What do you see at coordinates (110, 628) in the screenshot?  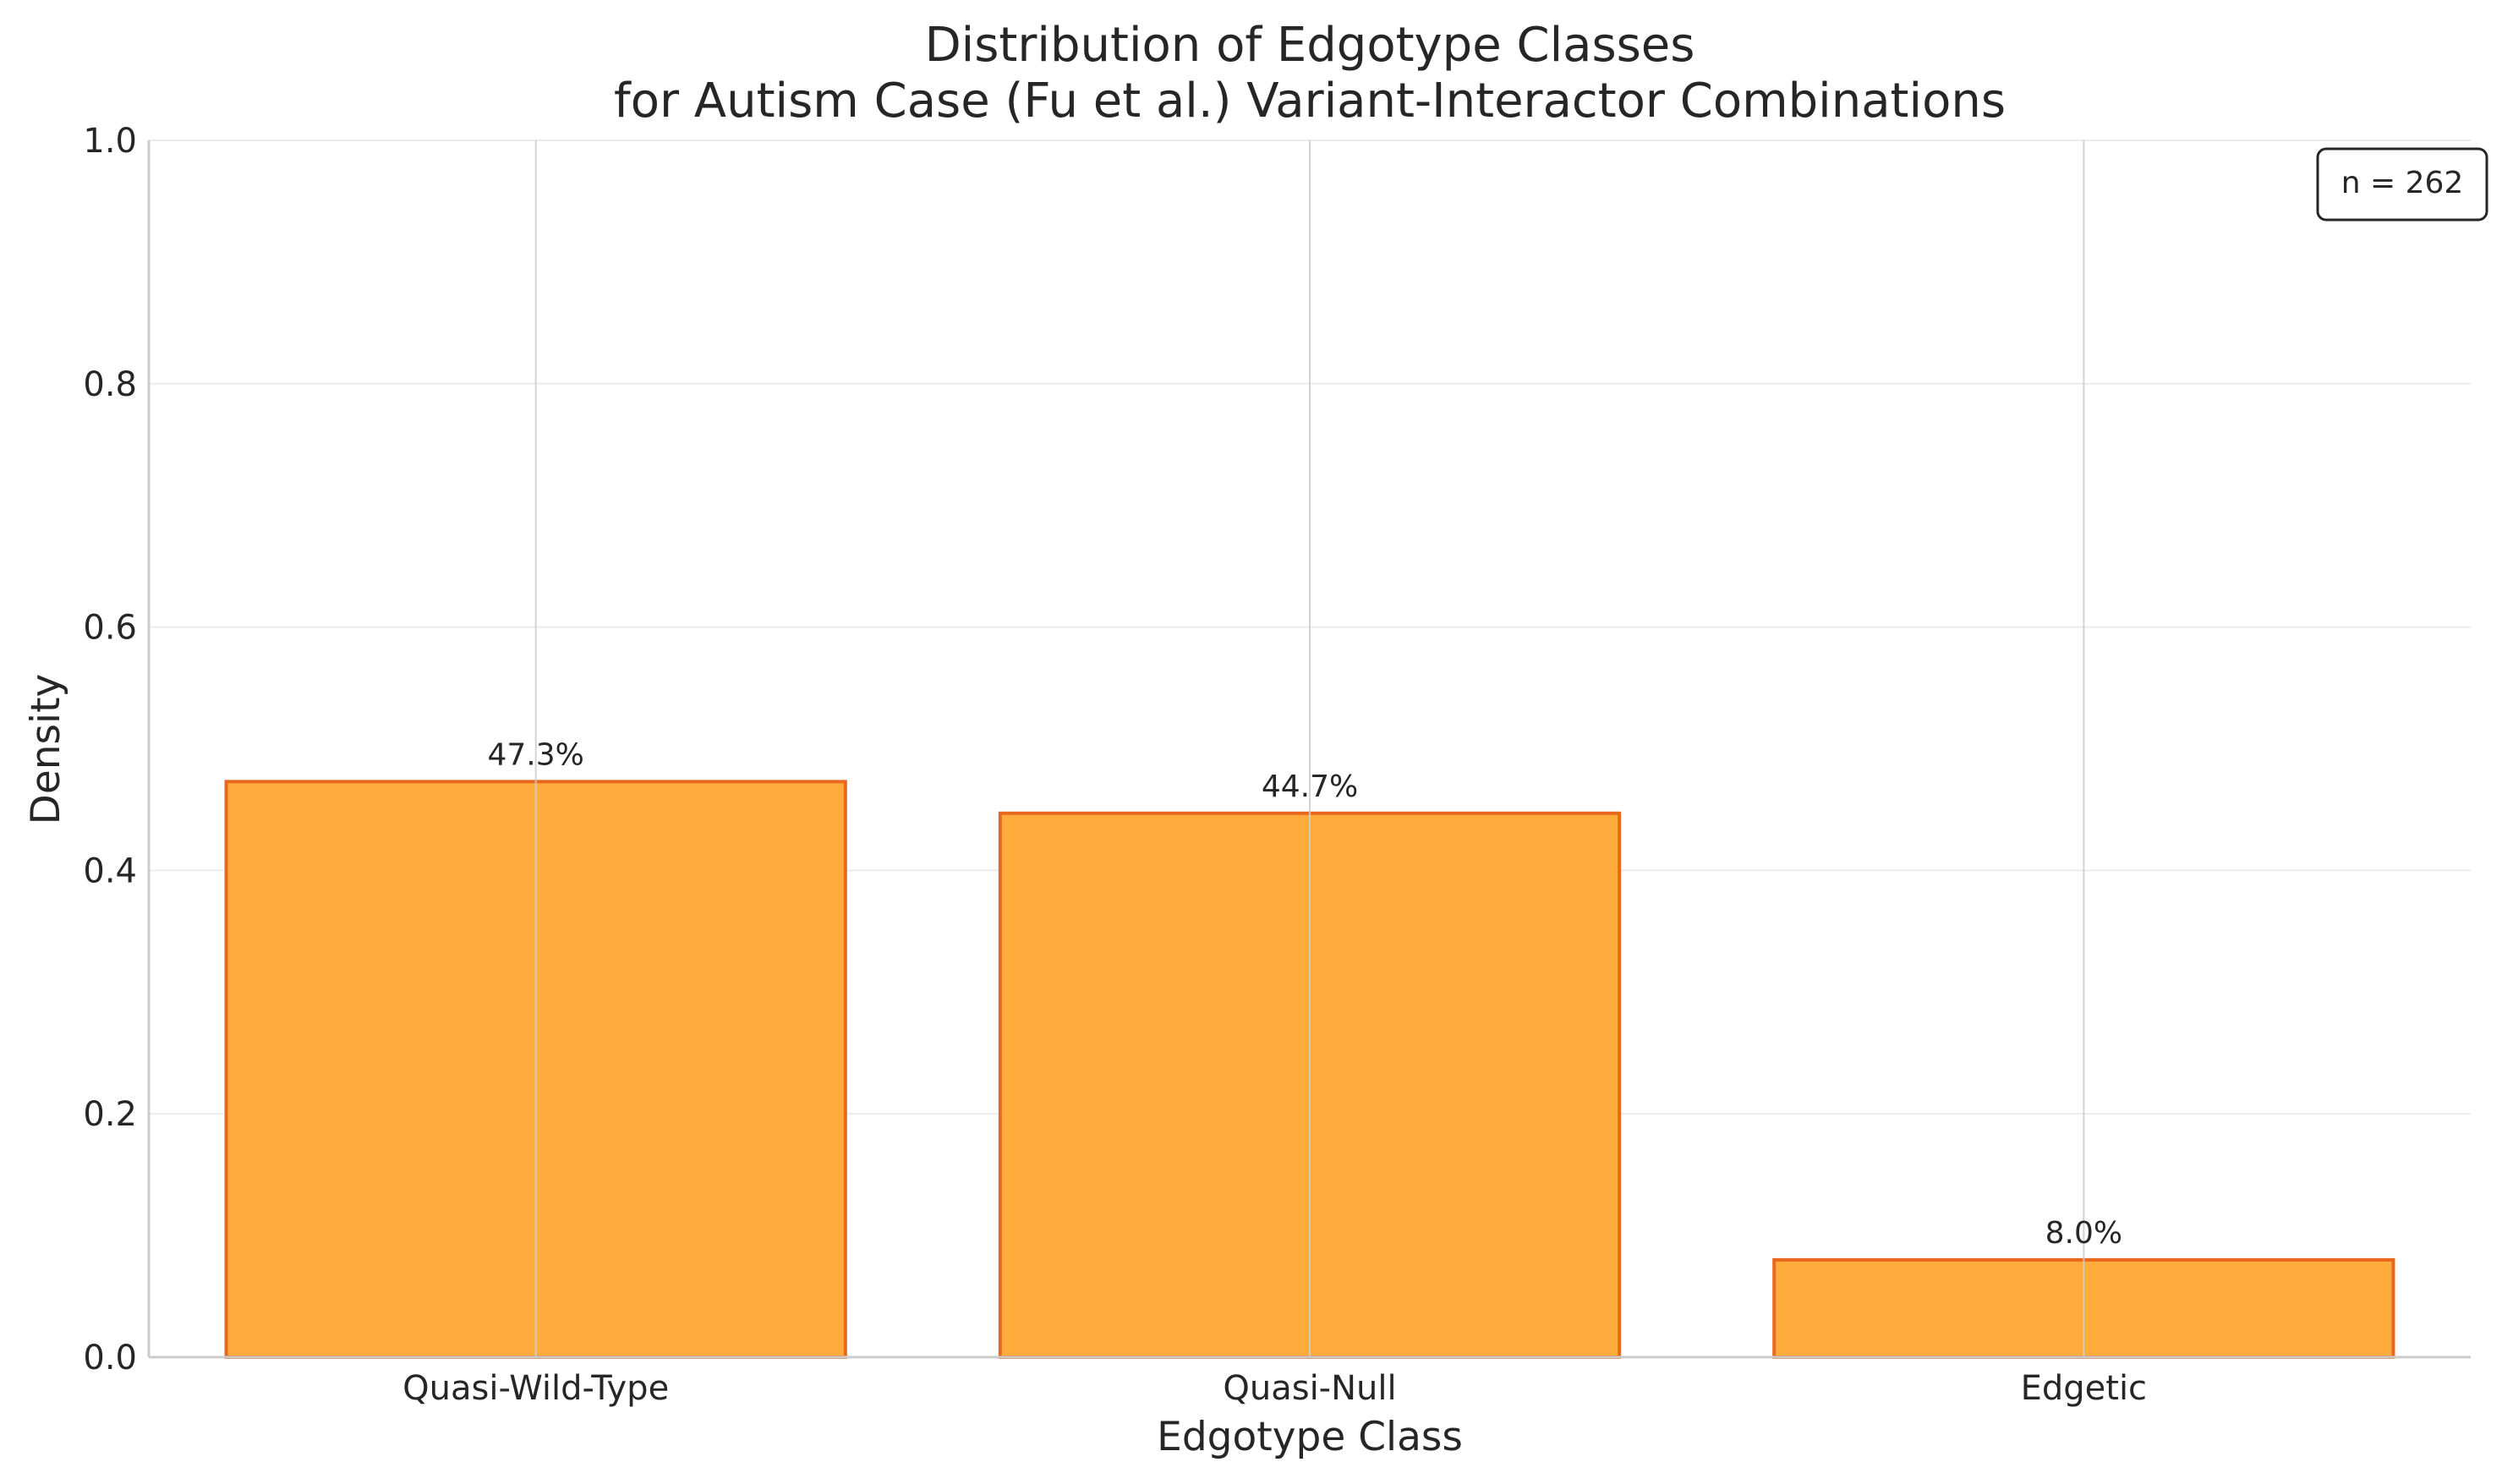 I see `y-tick-label: 0.6` at bounding box center [110, 628].